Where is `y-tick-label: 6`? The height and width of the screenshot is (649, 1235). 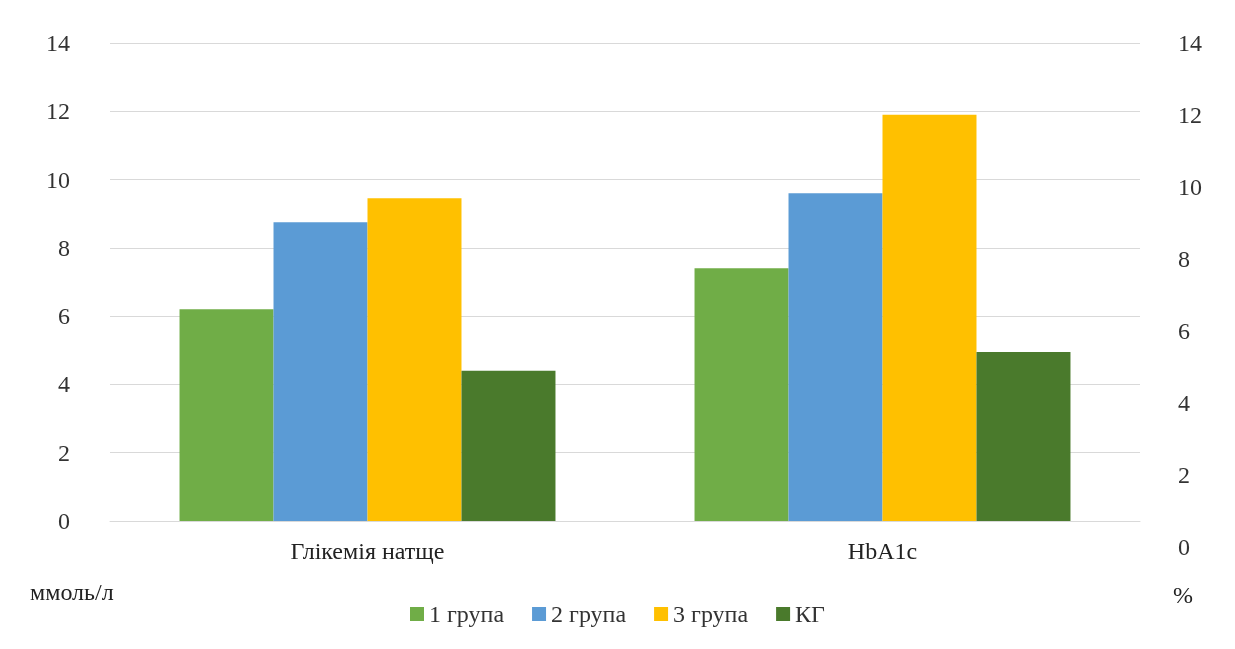 y-tick-label: 6 is located at coordinates (64, 316).